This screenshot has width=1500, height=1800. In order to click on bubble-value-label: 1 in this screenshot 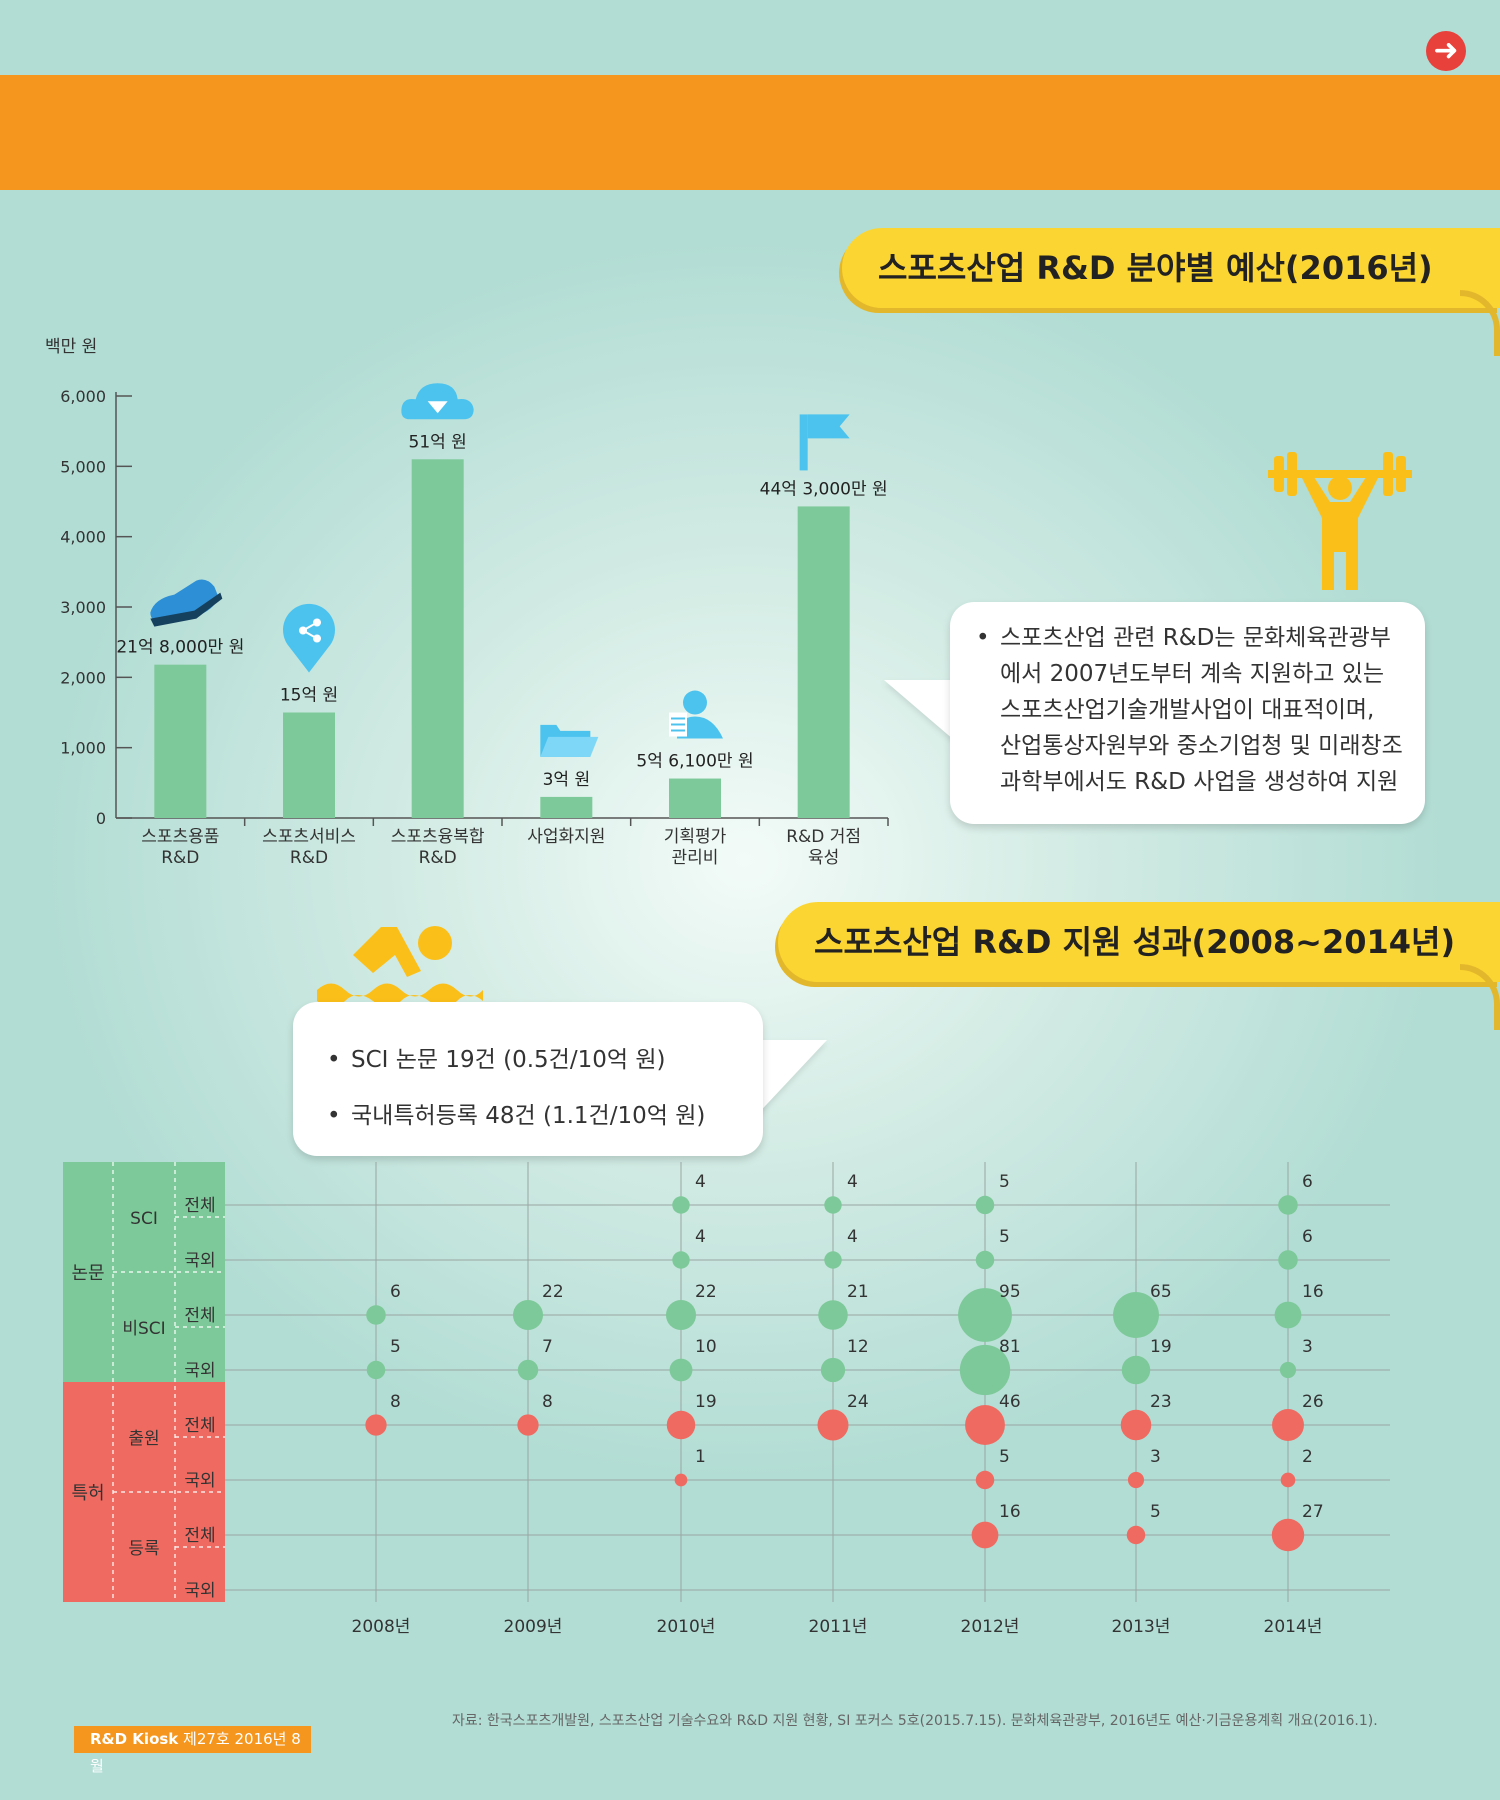, I will do `click(700, 1457)`.